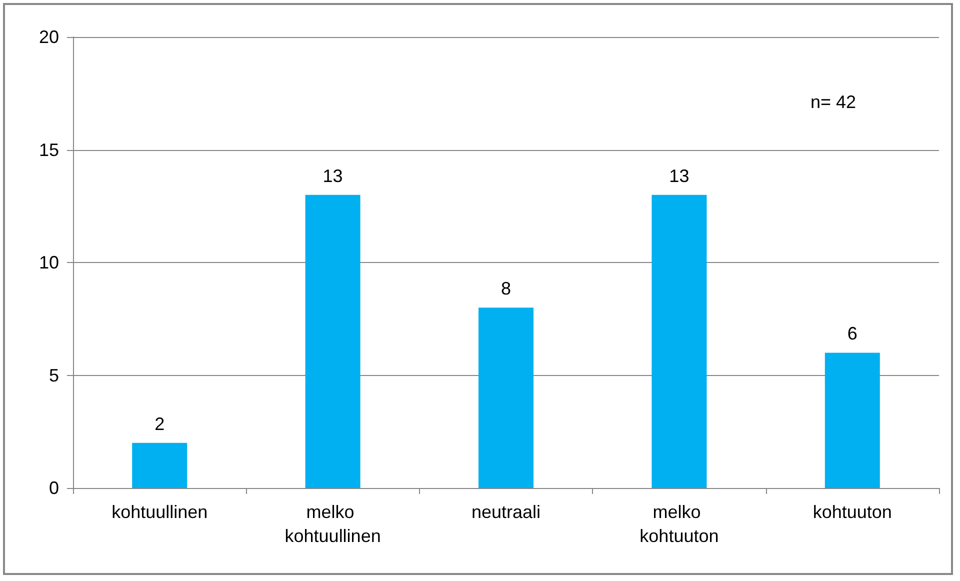  What do you see at coordinates (679, 524) in the screenshot?
I see `x-tick-label: melko kohtuuton` at bounding box center [679, 524].